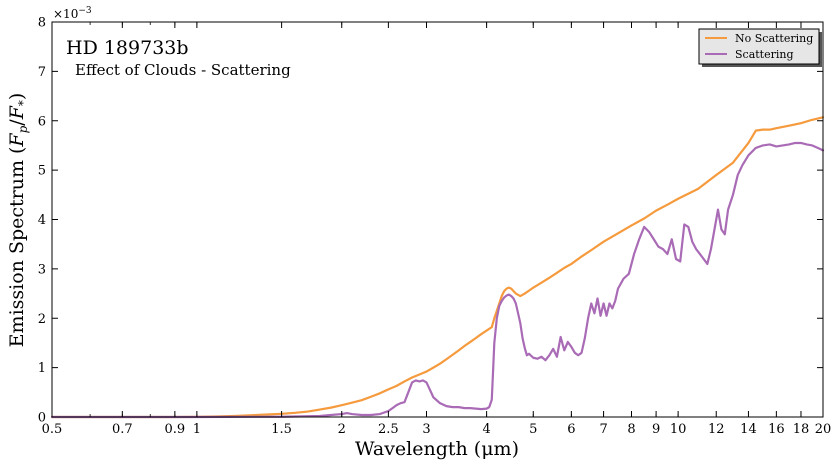 The width and height of the screenshot is (840, 467). Describe the element at coordinates (533, 429) in the screenshot. I see `x-tick-label: 5` at that location.